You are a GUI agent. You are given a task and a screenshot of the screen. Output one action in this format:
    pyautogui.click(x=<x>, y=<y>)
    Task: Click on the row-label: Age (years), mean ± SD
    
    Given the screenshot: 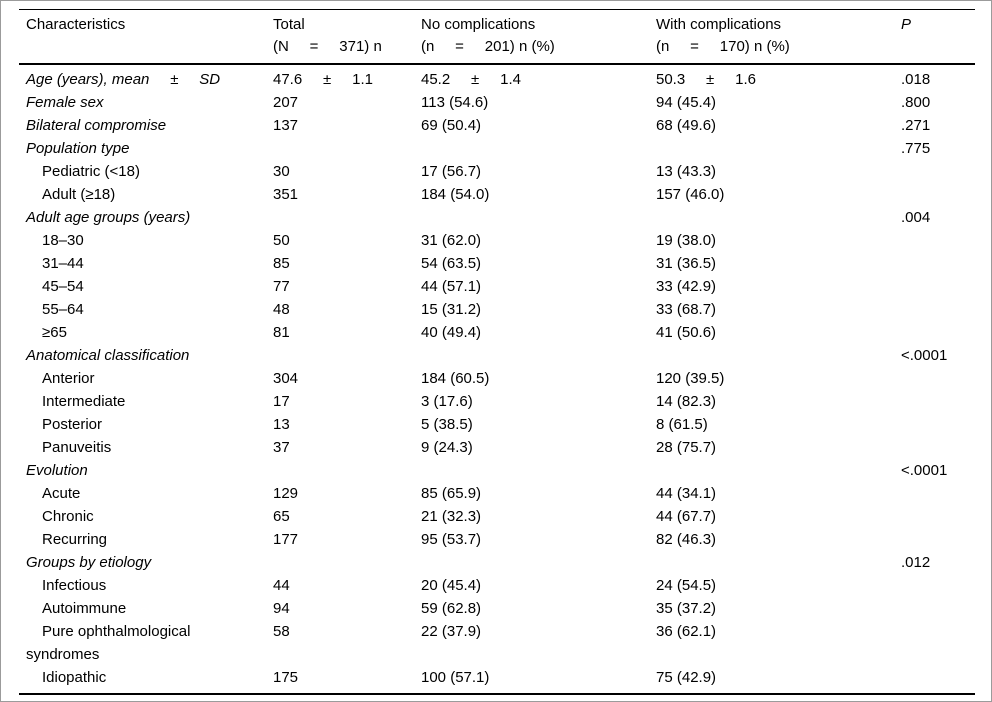 What is the action you would take?
    pyautogui.click(x=123, y=79)
    